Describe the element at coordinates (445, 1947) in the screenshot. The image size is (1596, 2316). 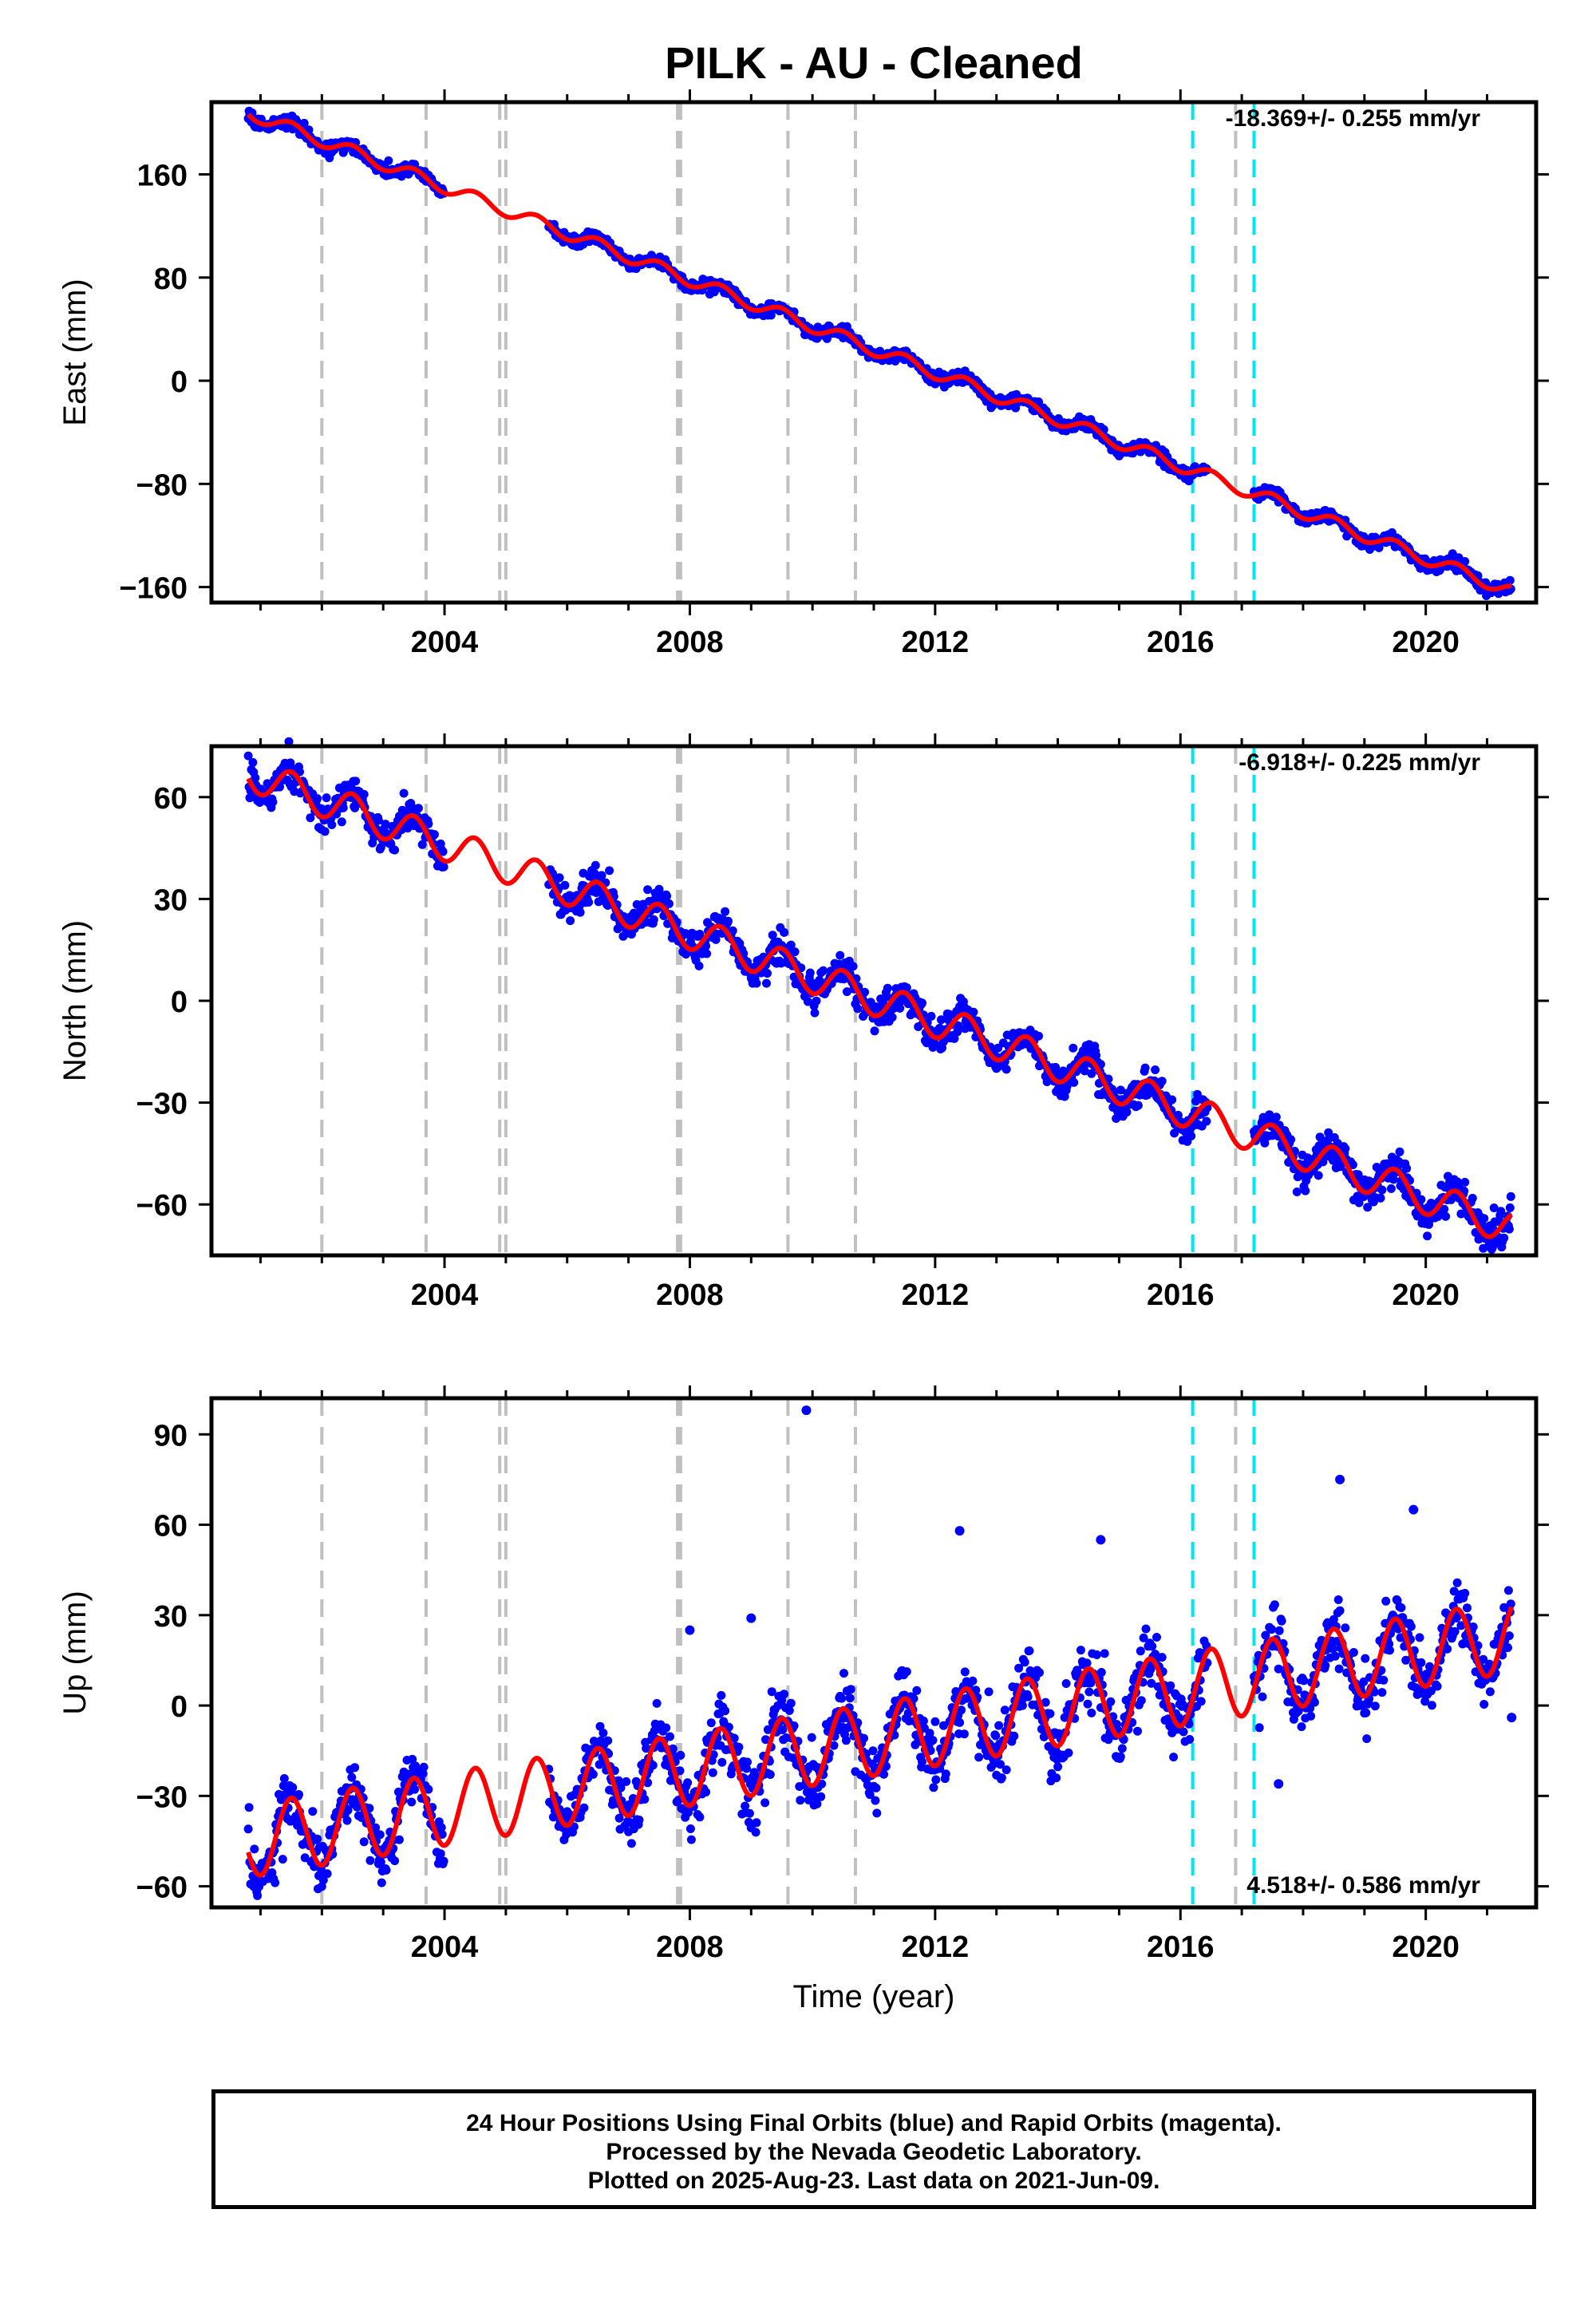
I see `x-tick-label: 2004` at that location.